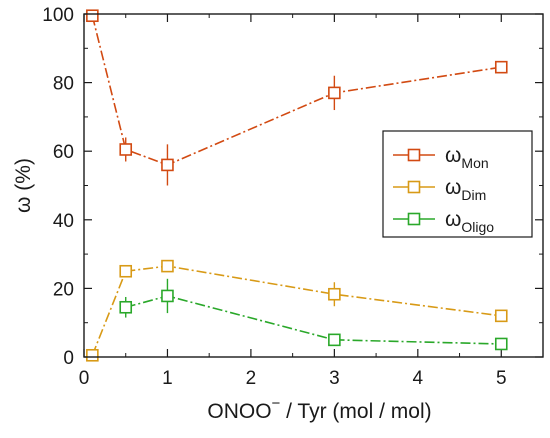 Image resolution: width=550 pixels, height=438 pixels. Describe the element at coordinates (313, 320) in the screenshot. I see `series-line` at that location.